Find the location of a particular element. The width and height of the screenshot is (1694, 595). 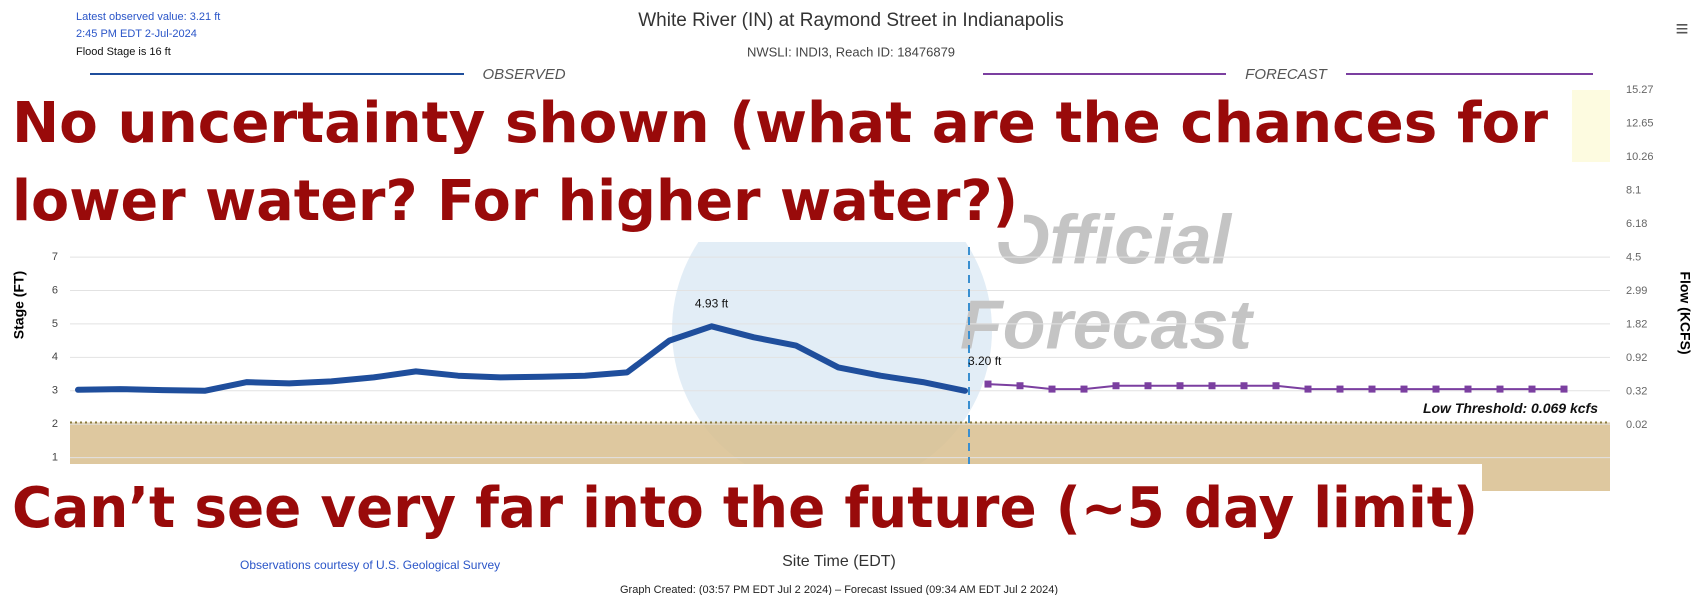

watermark-text: Official is located at coordinates (1114, 239).